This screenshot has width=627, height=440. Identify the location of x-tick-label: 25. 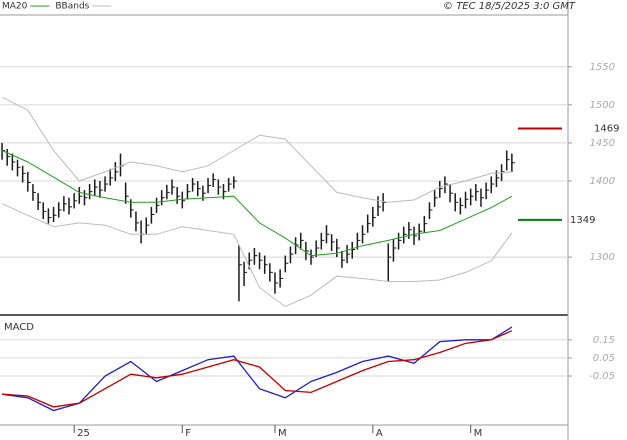
(83, 433).